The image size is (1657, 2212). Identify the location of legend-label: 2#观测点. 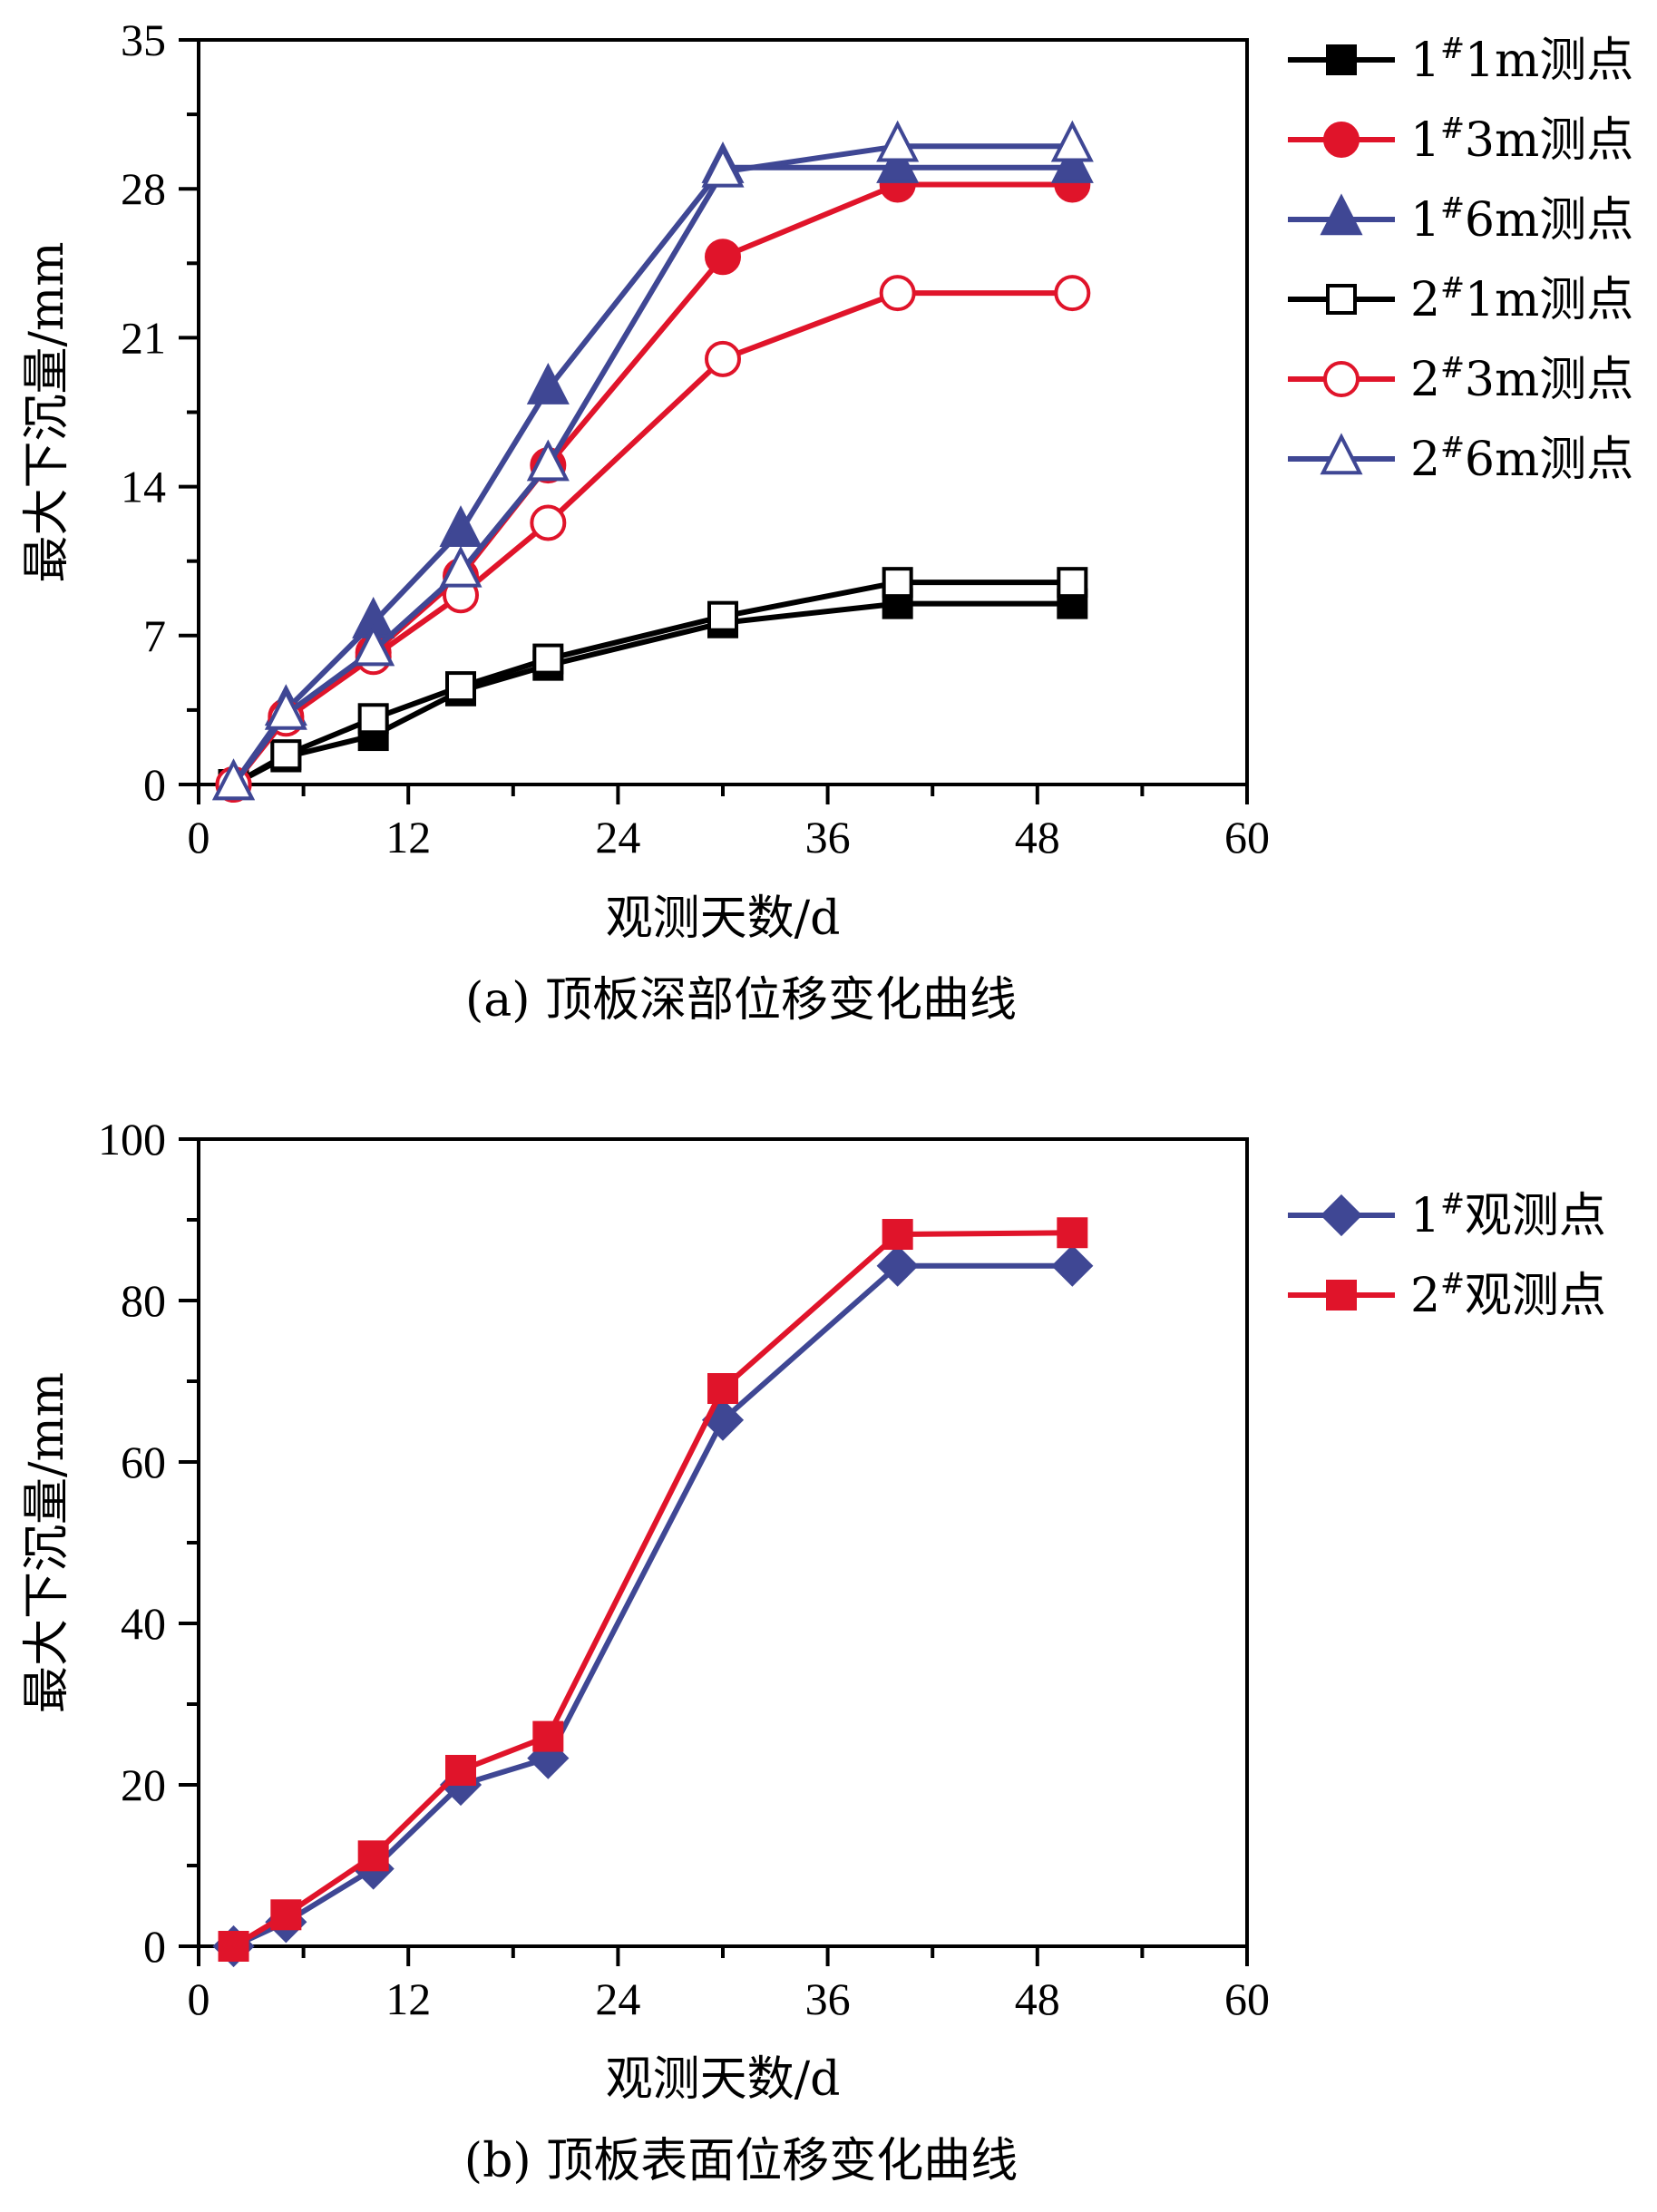
(1508, 1294).